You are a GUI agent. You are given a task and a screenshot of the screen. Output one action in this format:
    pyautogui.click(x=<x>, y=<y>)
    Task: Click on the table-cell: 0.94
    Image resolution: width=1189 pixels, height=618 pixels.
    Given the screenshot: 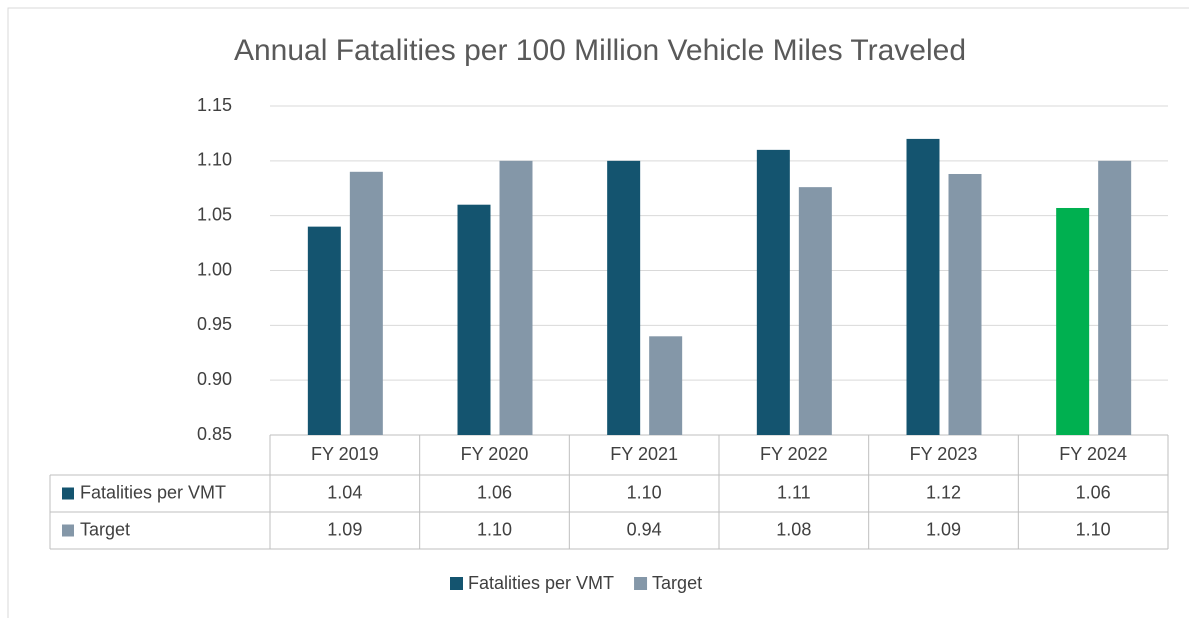 What is the action you would take?
    pyautogui.click(x=644, y=529)
    